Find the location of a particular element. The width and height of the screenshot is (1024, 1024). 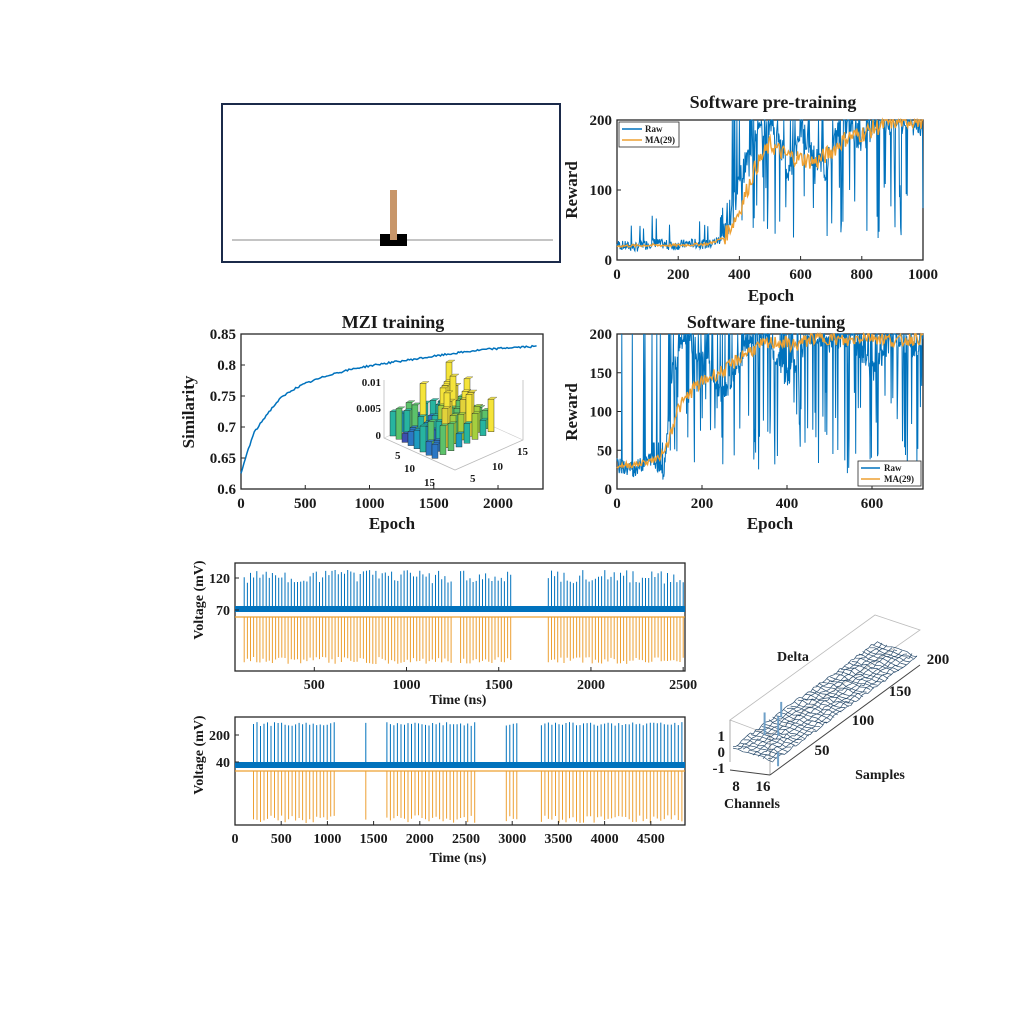

voltage1-ylabel: Voltage (mV) is located at coordinates (199, 600).